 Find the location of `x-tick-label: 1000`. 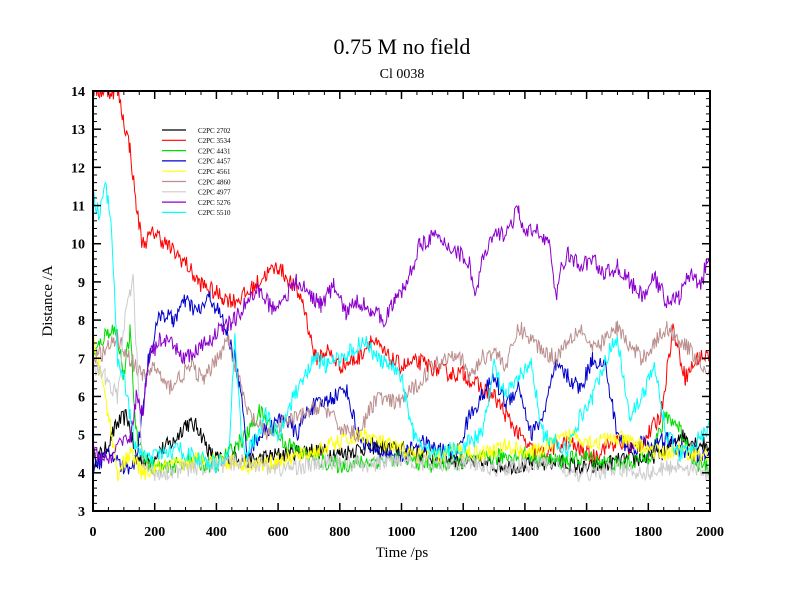

x-tick-label: 1000 is located at coordinates (402, 532).